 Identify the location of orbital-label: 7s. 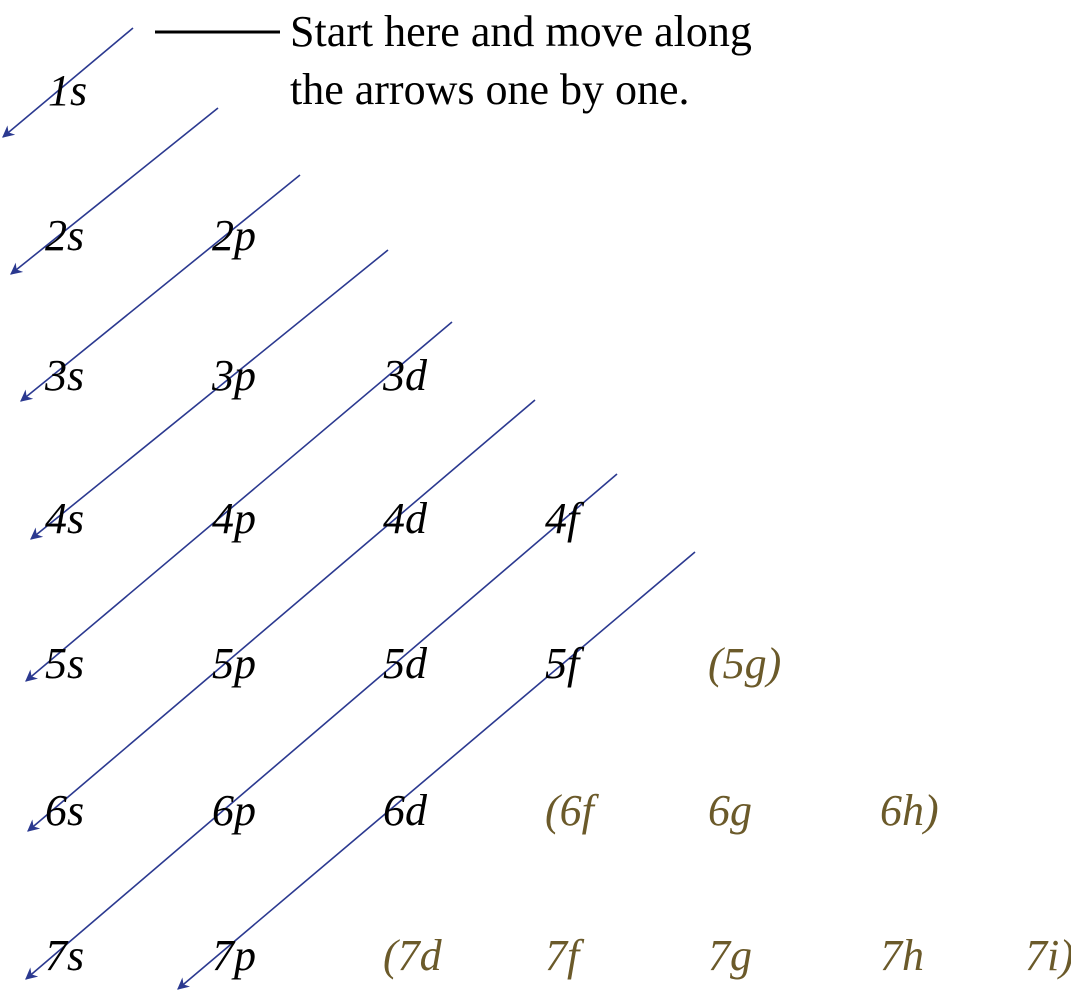
(64, 955).